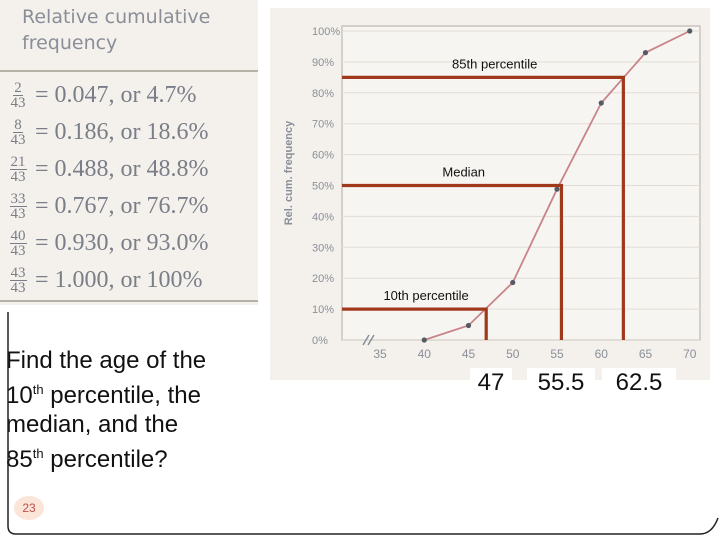  What do you see at coordinates (602, 354) in the screenshot?
I see `x-tick-label: 60` at bounding box center [602, 354].